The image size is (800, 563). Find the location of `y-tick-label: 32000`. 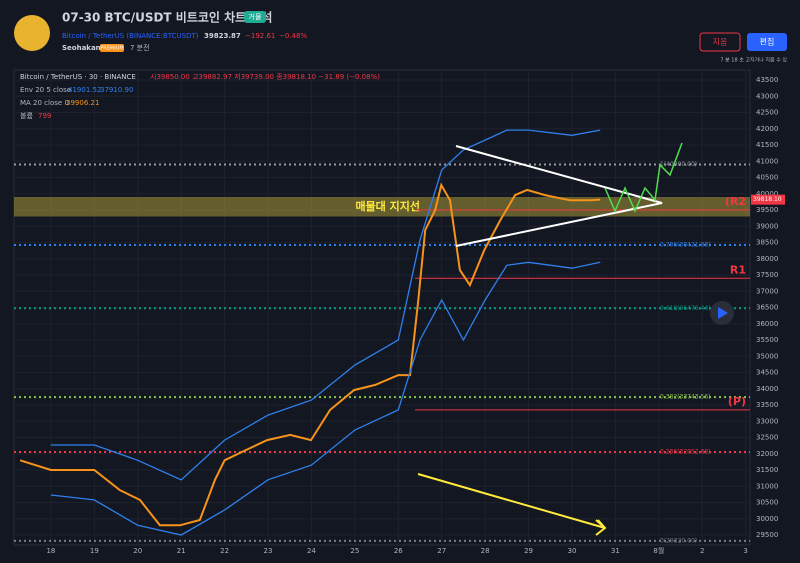

y-tick-label: 32000 is located at coordinates (767, 454).